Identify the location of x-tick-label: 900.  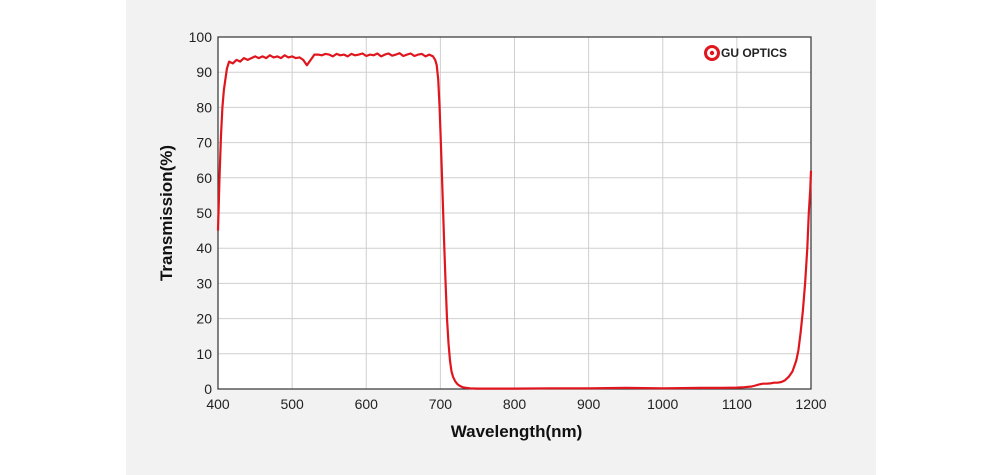
(589, 404).